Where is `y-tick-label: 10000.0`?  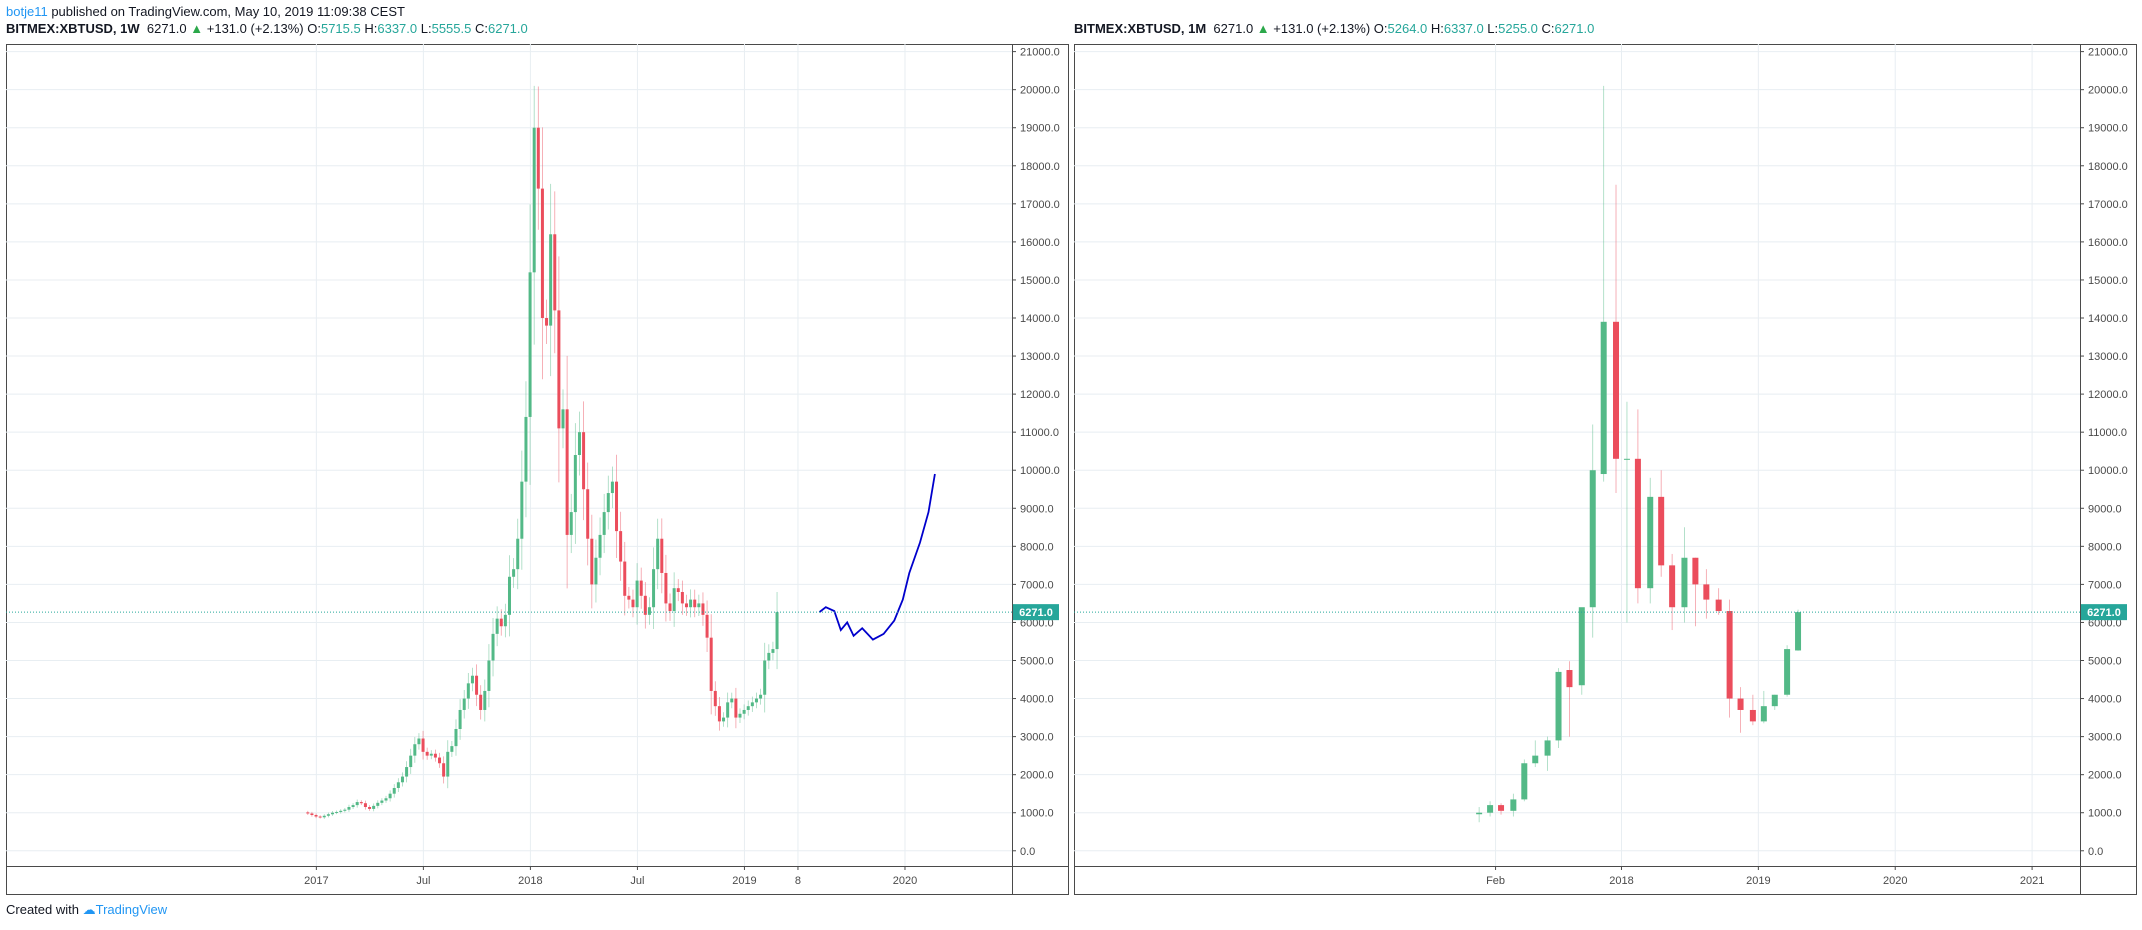 y-tick-label: 10000.0 is located at coordinates (1040, 471).